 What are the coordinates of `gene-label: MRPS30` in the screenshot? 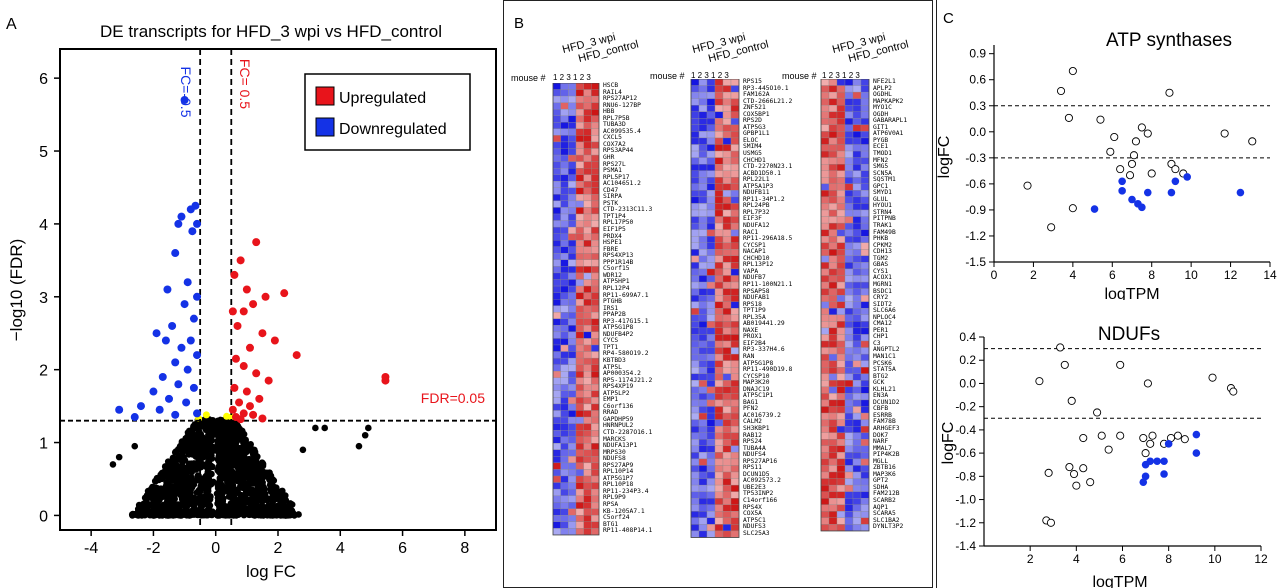 It's located at (614, 452).